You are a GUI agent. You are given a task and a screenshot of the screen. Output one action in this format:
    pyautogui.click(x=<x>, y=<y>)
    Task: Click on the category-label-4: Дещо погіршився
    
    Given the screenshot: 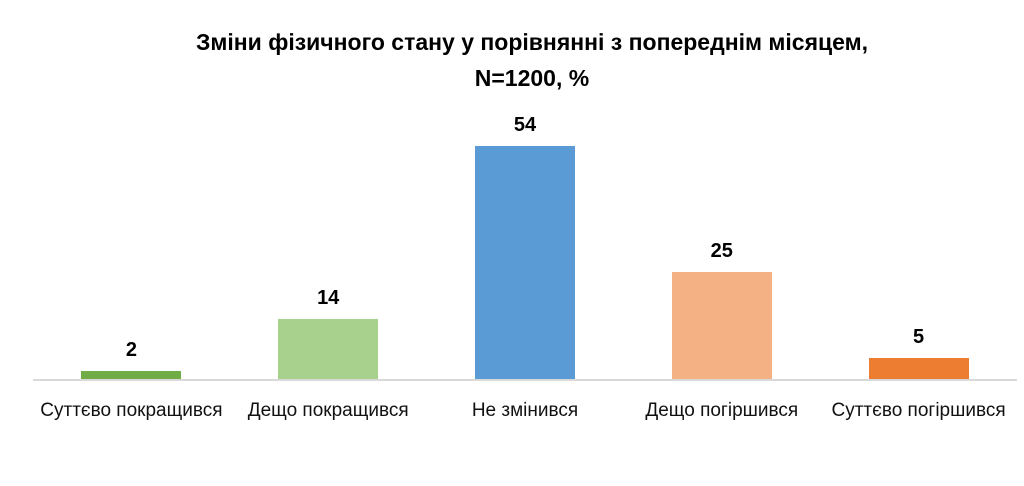 What is the action you would take?
    pyautogui.click(x=722, y=410)
    